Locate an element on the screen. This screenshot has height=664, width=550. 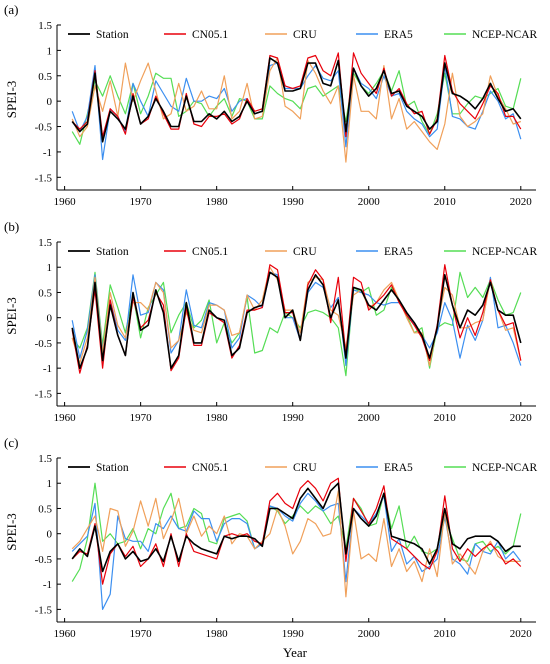
panel-label: (b) is located at coordinates (11, 226).